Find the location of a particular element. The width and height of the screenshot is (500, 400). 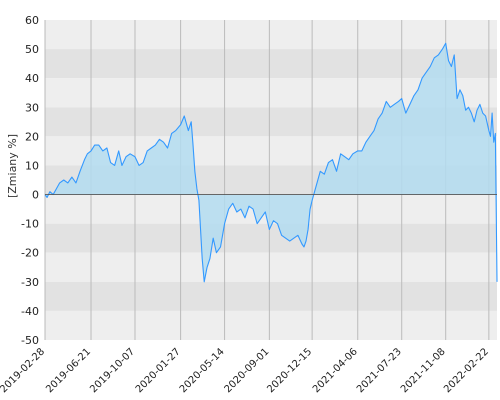

x-tick-label: 2019-02-28 is located at coordinates (23, 370).